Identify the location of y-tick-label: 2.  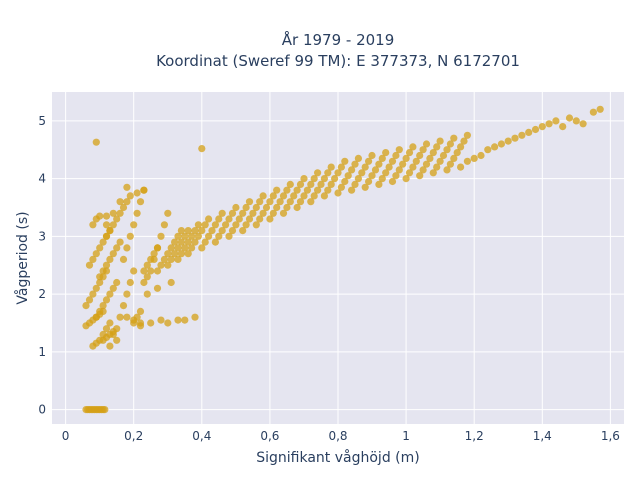
(42, 294).